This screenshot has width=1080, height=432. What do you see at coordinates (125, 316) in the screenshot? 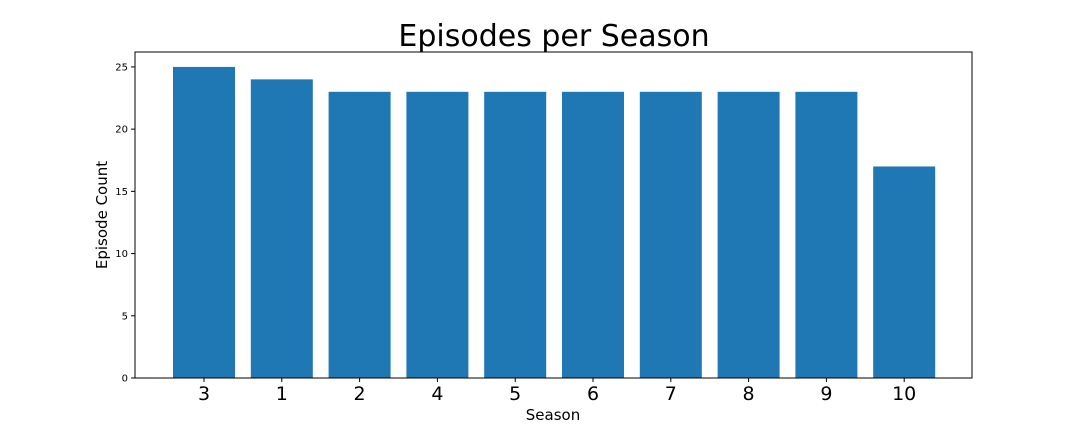
I see `y-tick-label: 5` at bounding box center [125, 316].